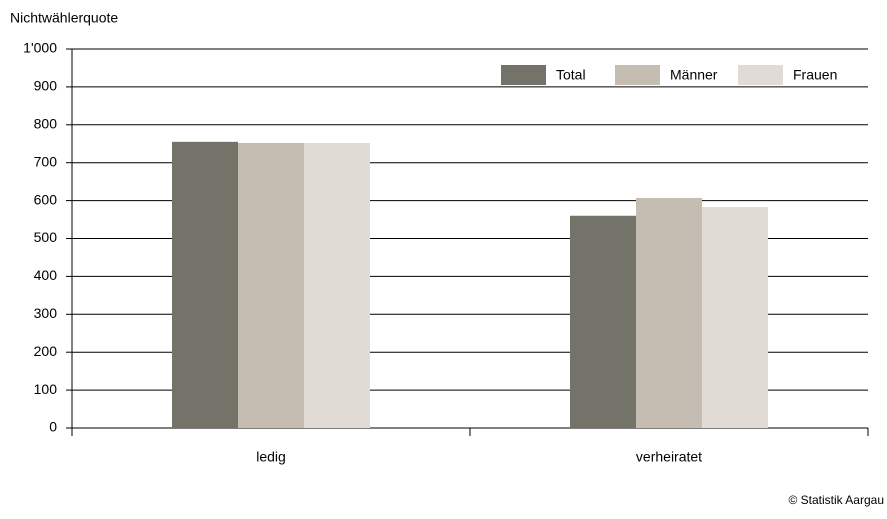 This screenshot has height=519, width=887. What do you see at coordinates (46, 124) in the screenshot?
I see `y-tick-label: 800` at bounding box center [46, 124].